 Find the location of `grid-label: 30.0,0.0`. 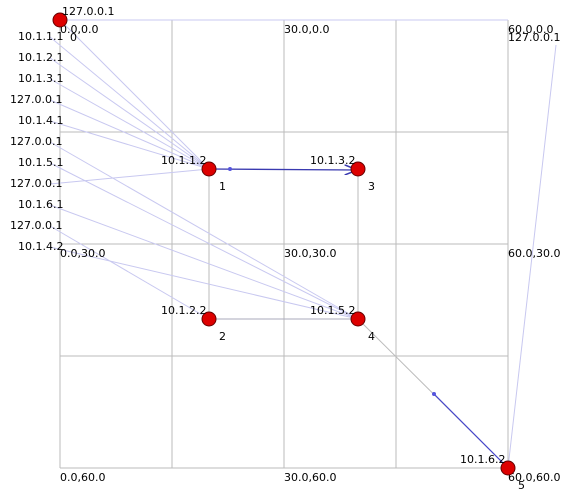

grid-label: 30.0,0.0 is located at coordinates (306, 29).